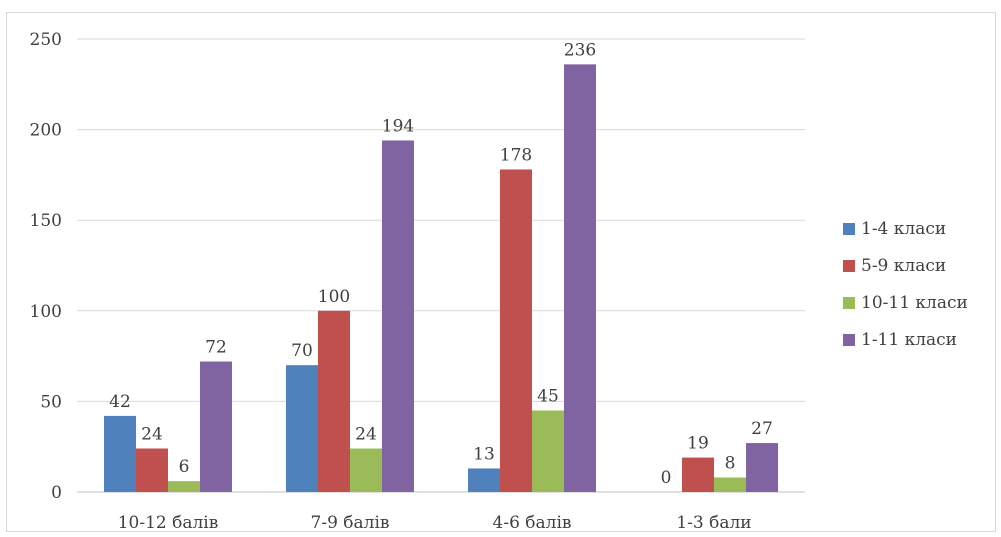  I want to click on data-label: 236, so click(580, 50).